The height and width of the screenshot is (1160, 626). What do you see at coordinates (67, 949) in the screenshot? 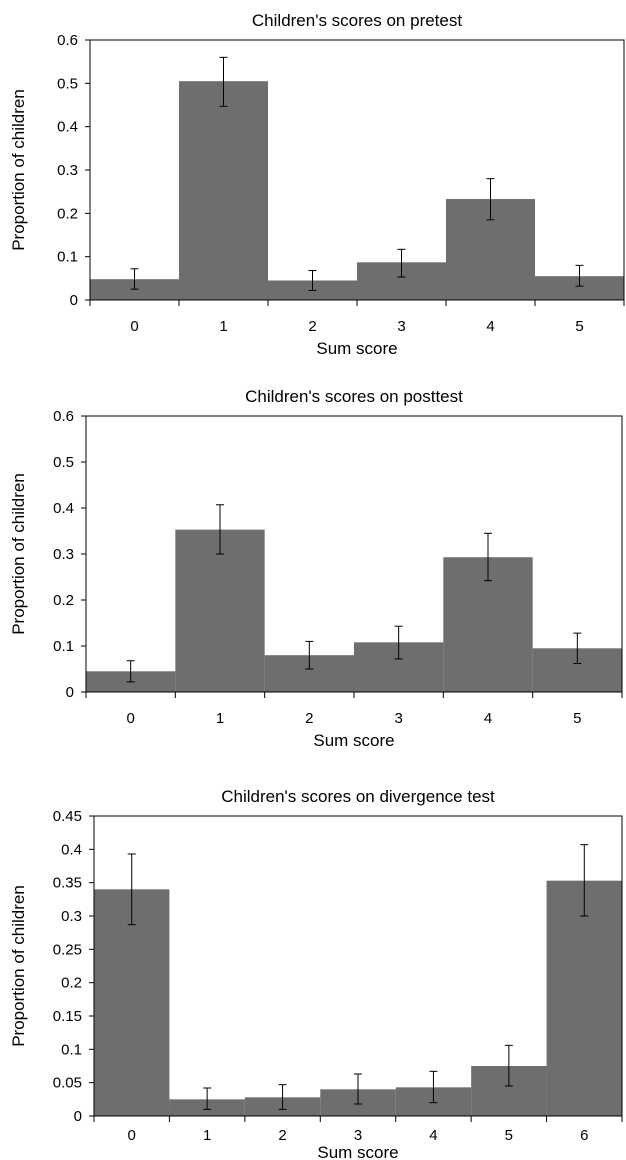
I see `y-tick-label: 0.25` at bounding box center [67, 949].